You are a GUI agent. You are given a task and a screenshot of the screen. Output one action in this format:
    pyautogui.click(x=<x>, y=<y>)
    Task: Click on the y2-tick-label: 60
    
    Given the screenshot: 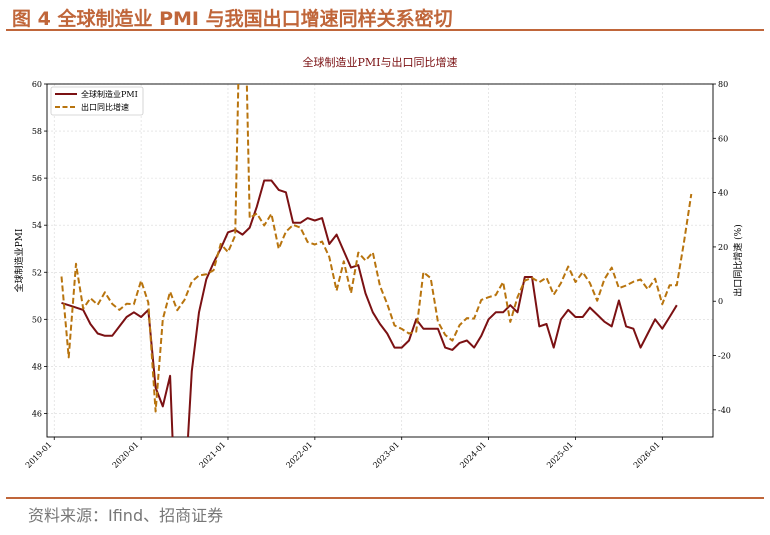 What is the action you would take?
    pyautogui.click(x=723, y=138)
    